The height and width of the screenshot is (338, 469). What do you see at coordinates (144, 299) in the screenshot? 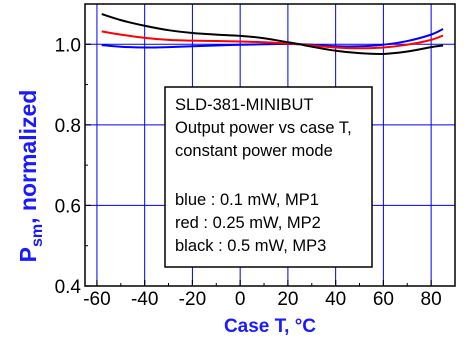
I see `x-tick-label: -40` at bounding box center [144, 299].